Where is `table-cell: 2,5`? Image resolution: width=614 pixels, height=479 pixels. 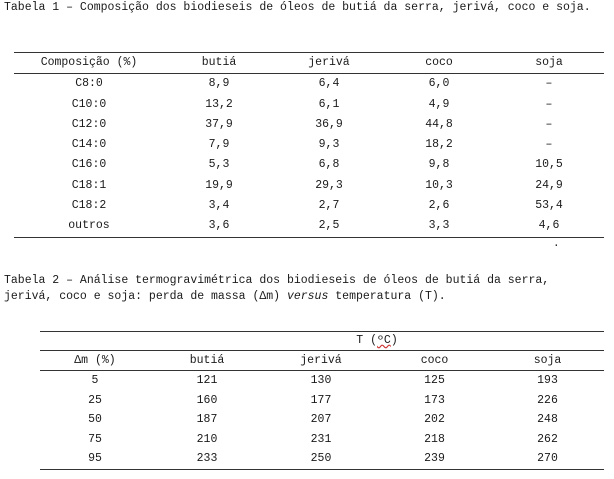
table-cell: 2,5 is located at coordinates (329, 227).